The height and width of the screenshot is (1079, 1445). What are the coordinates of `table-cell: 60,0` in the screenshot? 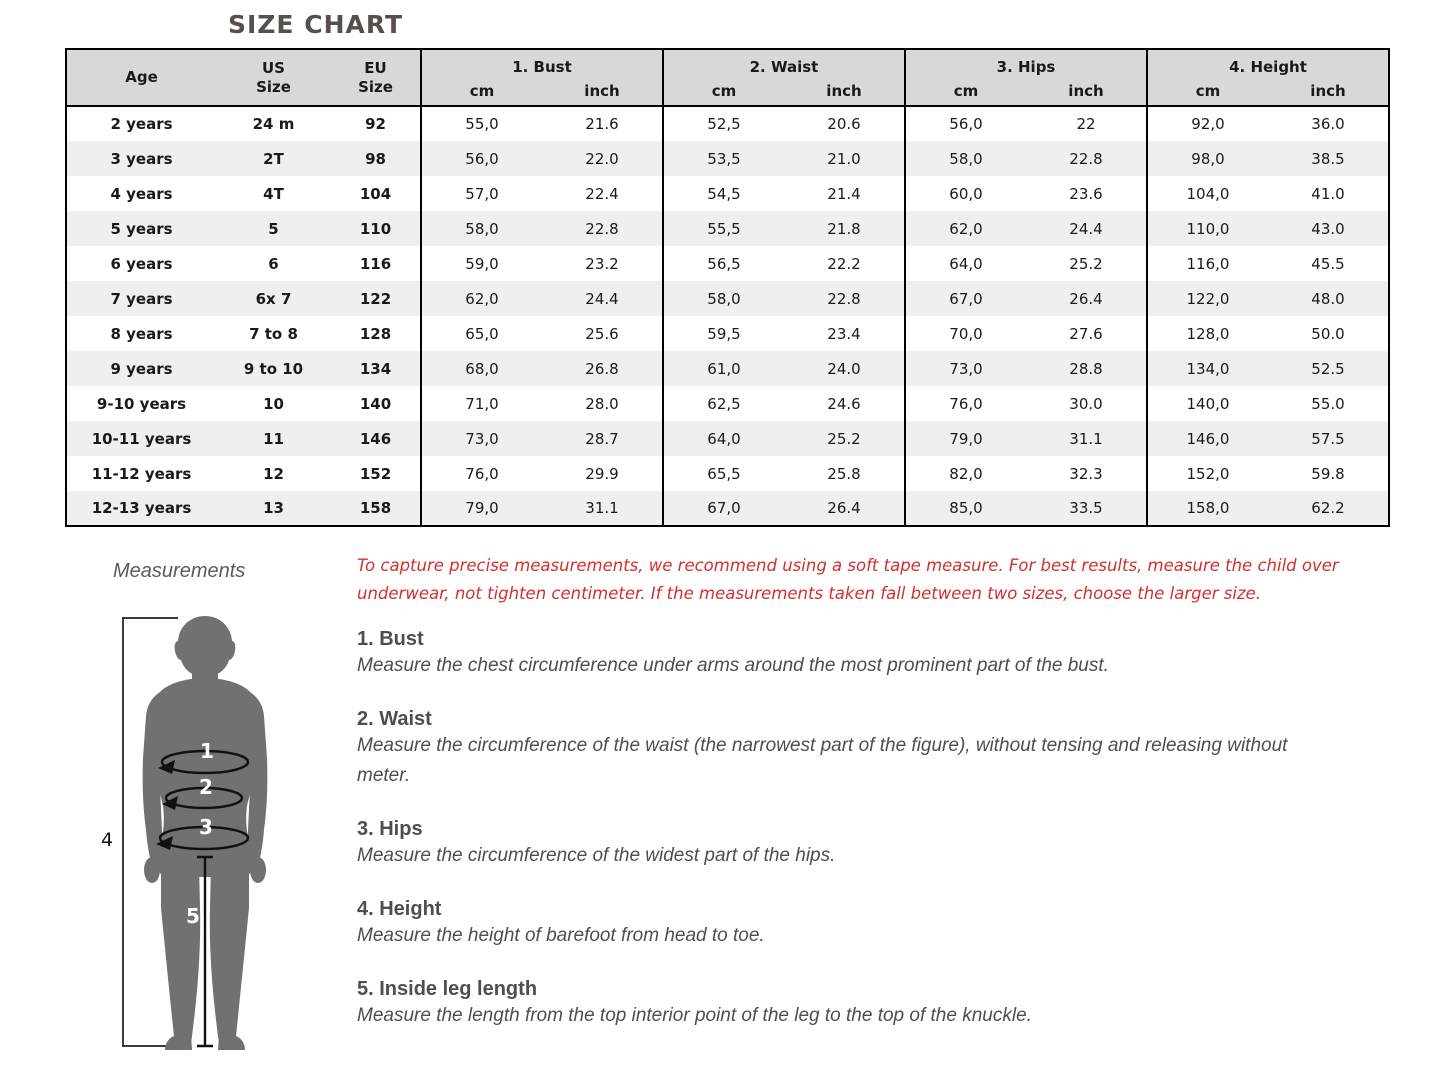 It's located at (965, 193).